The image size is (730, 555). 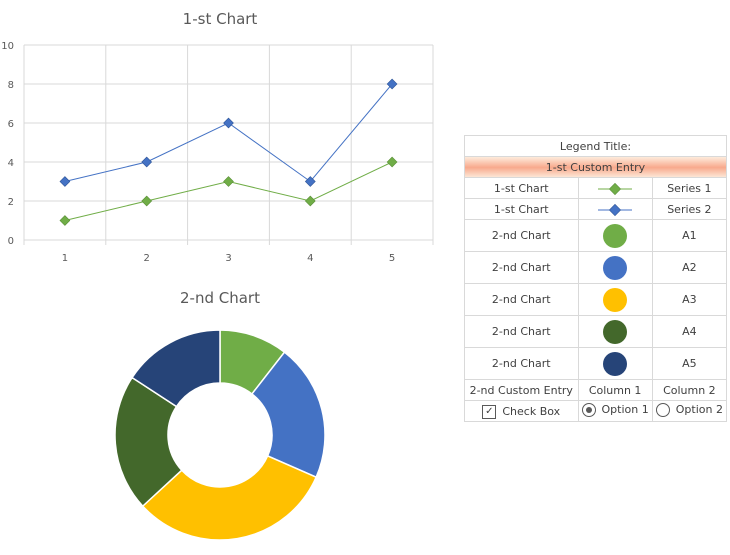 I want to click on legend-category-label: A4, so click(x=689, y=331).